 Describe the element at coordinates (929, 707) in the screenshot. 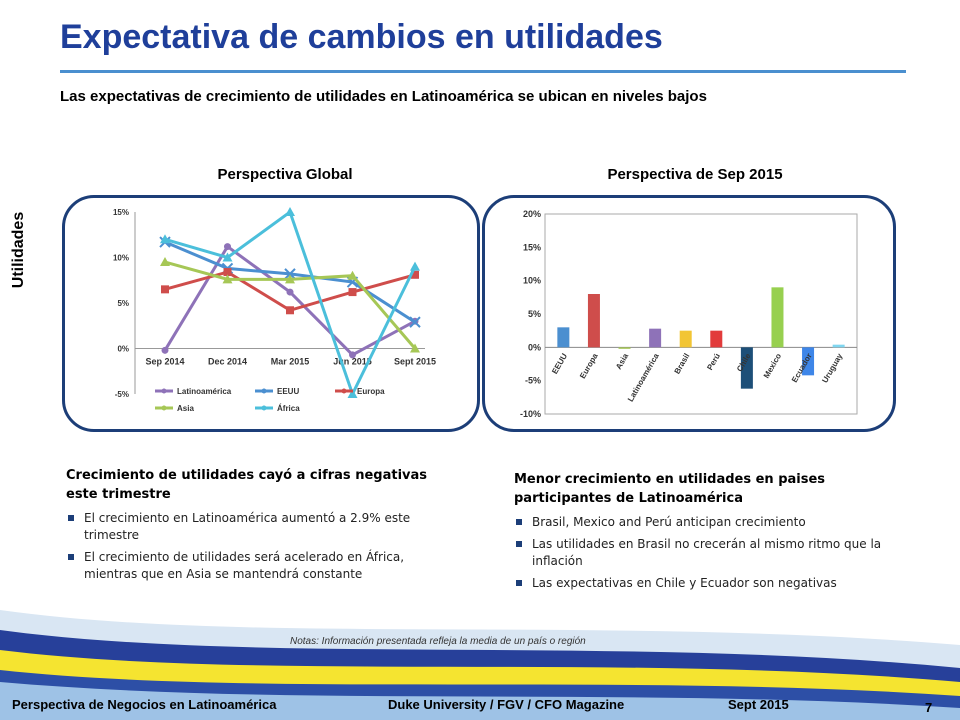

I see `page-number: 7` at that location.